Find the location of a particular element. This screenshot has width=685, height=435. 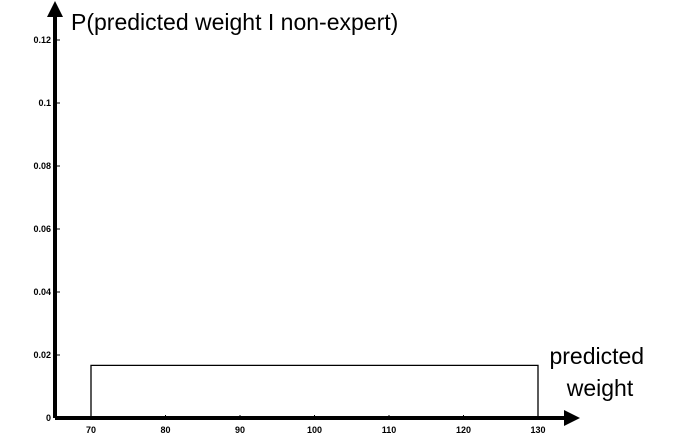

y-tick-label: 0.08 is located at coordinates (42, 166).